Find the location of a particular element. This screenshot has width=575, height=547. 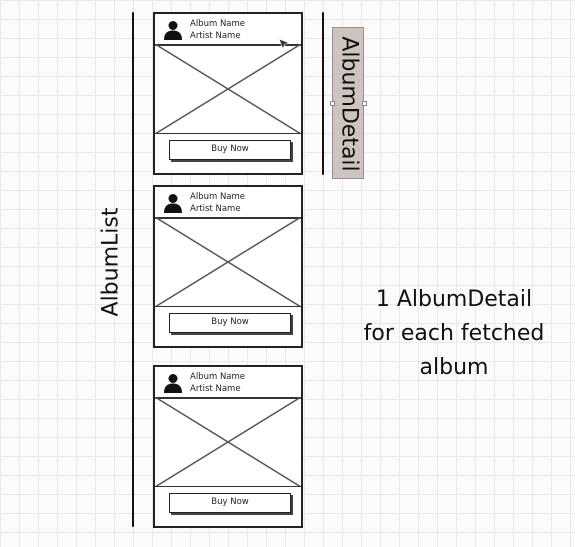

albumdetail-label: AlbumDetail is located at coordinates (349, 104).